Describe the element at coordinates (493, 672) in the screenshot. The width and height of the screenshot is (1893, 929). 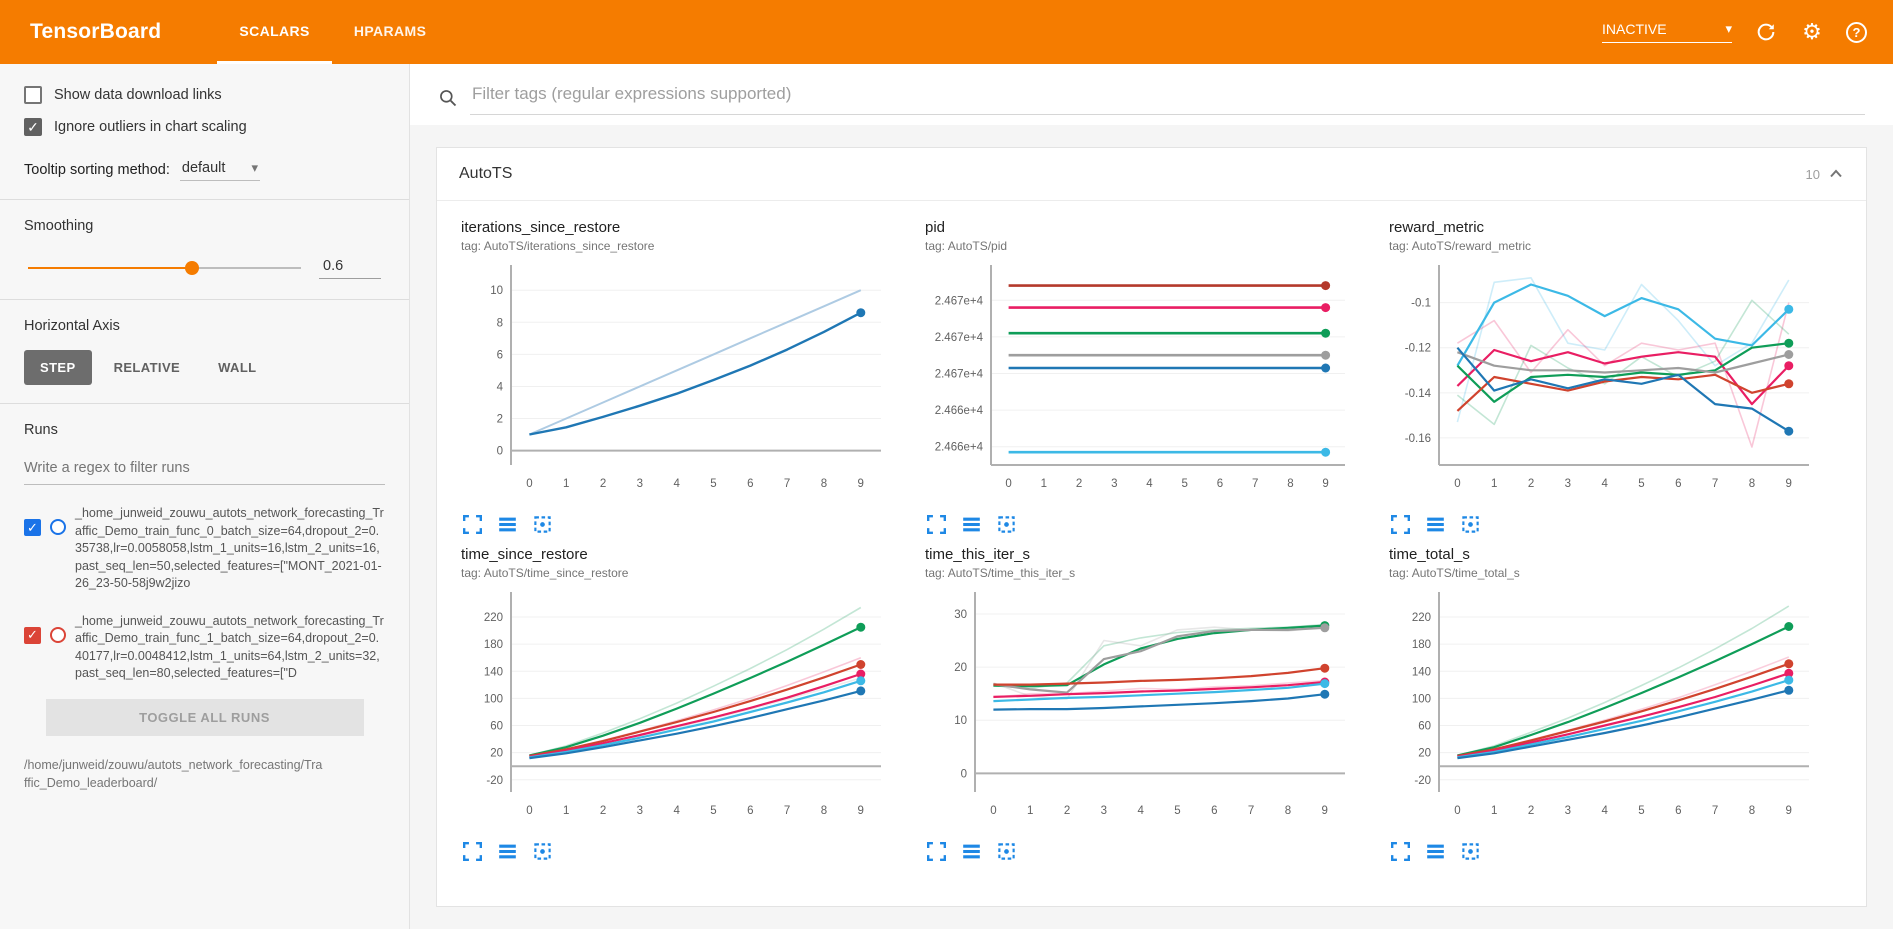
I see `svg-text: 140` at that location.